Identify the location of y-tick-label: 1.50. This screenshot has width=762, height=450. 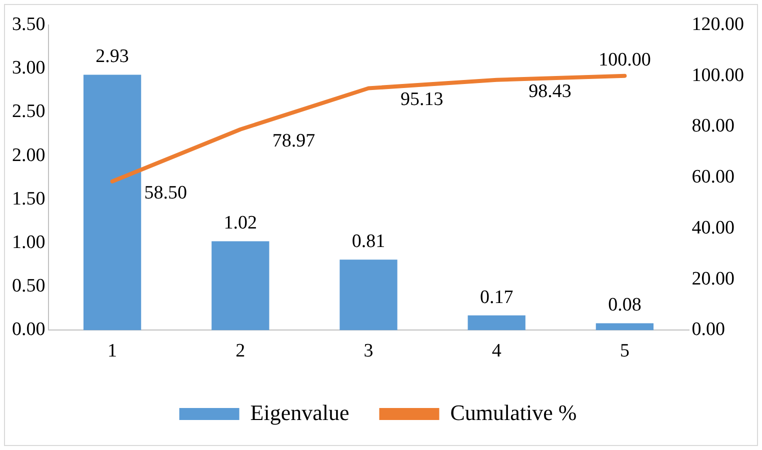
(29, 199).